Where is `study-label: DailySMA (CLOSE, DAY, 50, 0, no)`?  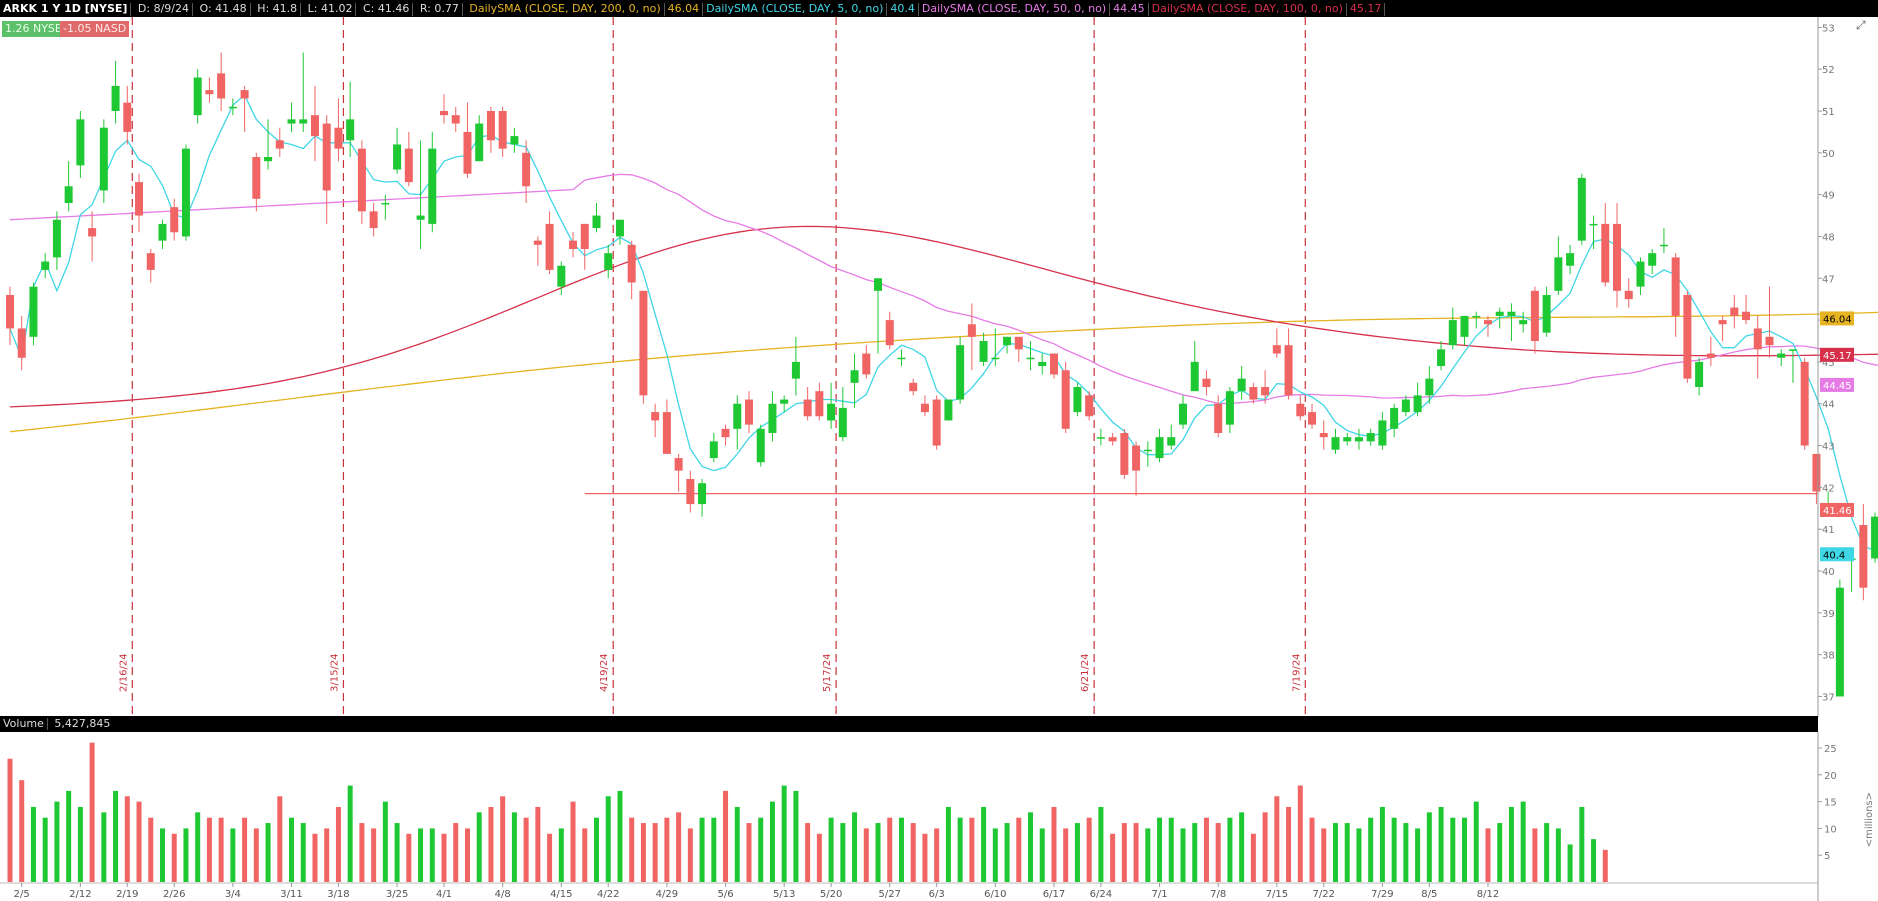
study-label: DailySMA (CLOSE, DAY, 50, 0, no) is located at coordinates (1014, 8).